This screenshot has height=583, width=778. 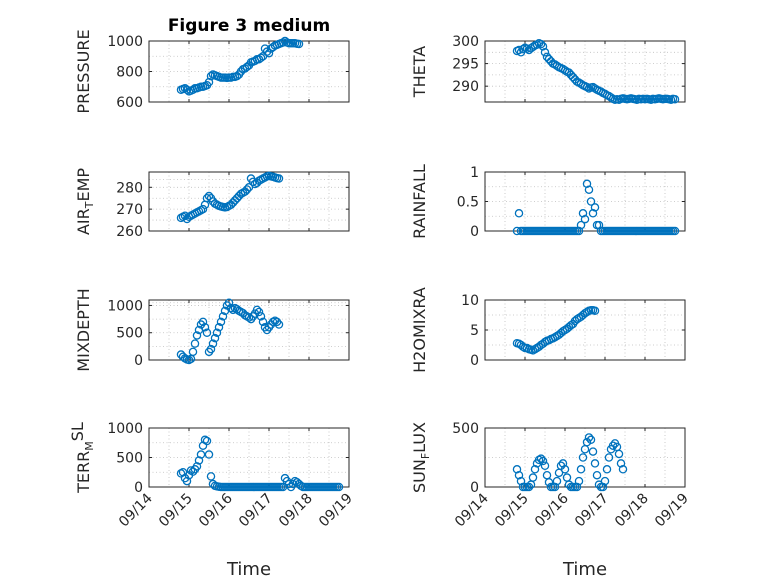 What do you see at coordinates (83, 185) in the screenshot?
I see `air_temp-ylabel-rest: EMP` at bounding box center [83, 185].